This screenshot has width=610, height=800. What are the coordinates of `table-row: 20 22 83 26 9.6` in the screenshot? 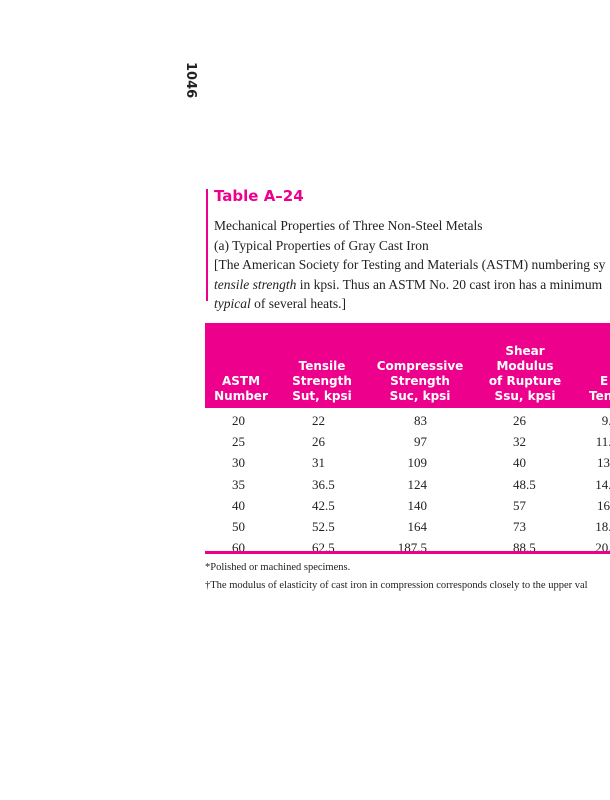 It's located at (407, 423).